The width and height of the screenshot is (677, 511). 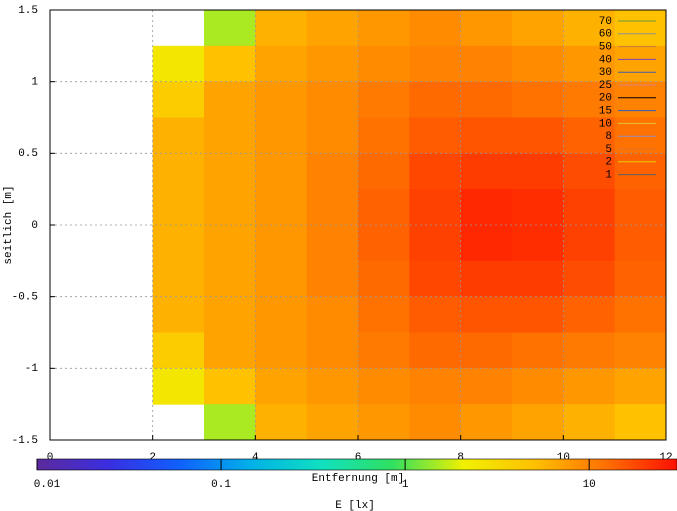 I want to click on x-tick-label: 0, so click(x=50, y=458).